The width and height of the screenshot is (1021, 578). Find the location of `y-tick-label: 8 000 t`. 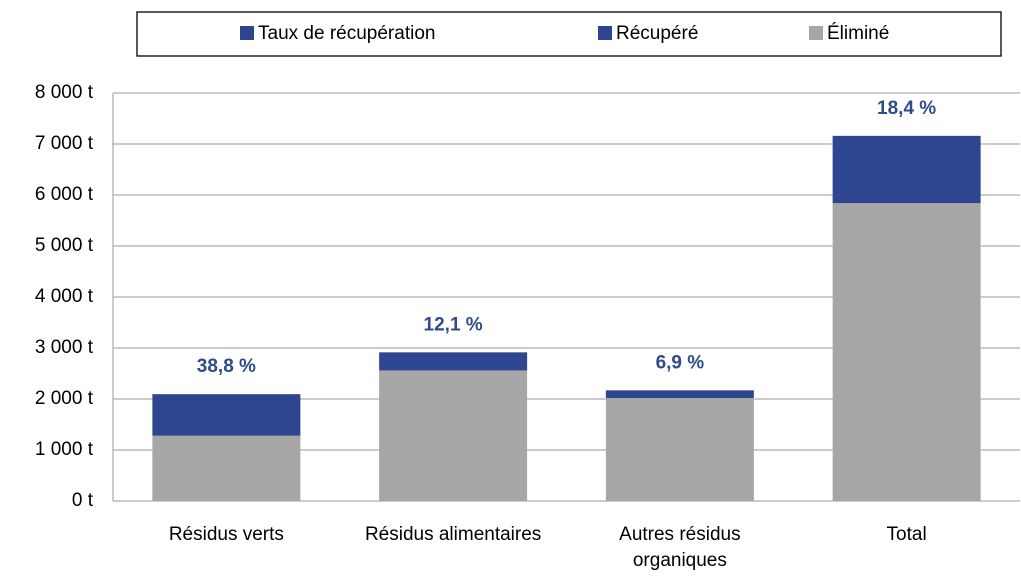

y-tick-label: 8 000 t is located at coordinates (64, 92).